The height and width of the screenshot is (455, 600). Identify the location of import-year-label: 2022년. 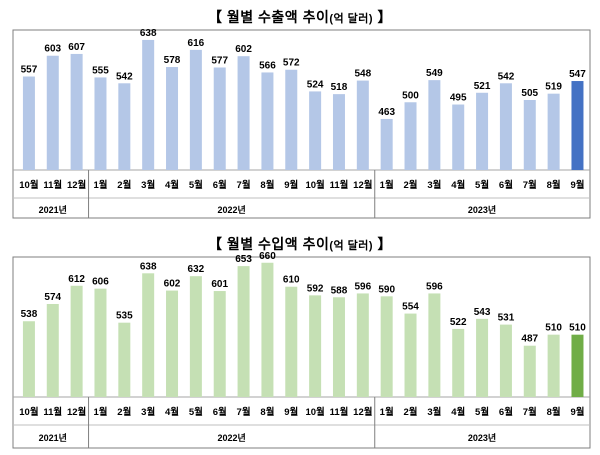
(231, 437).